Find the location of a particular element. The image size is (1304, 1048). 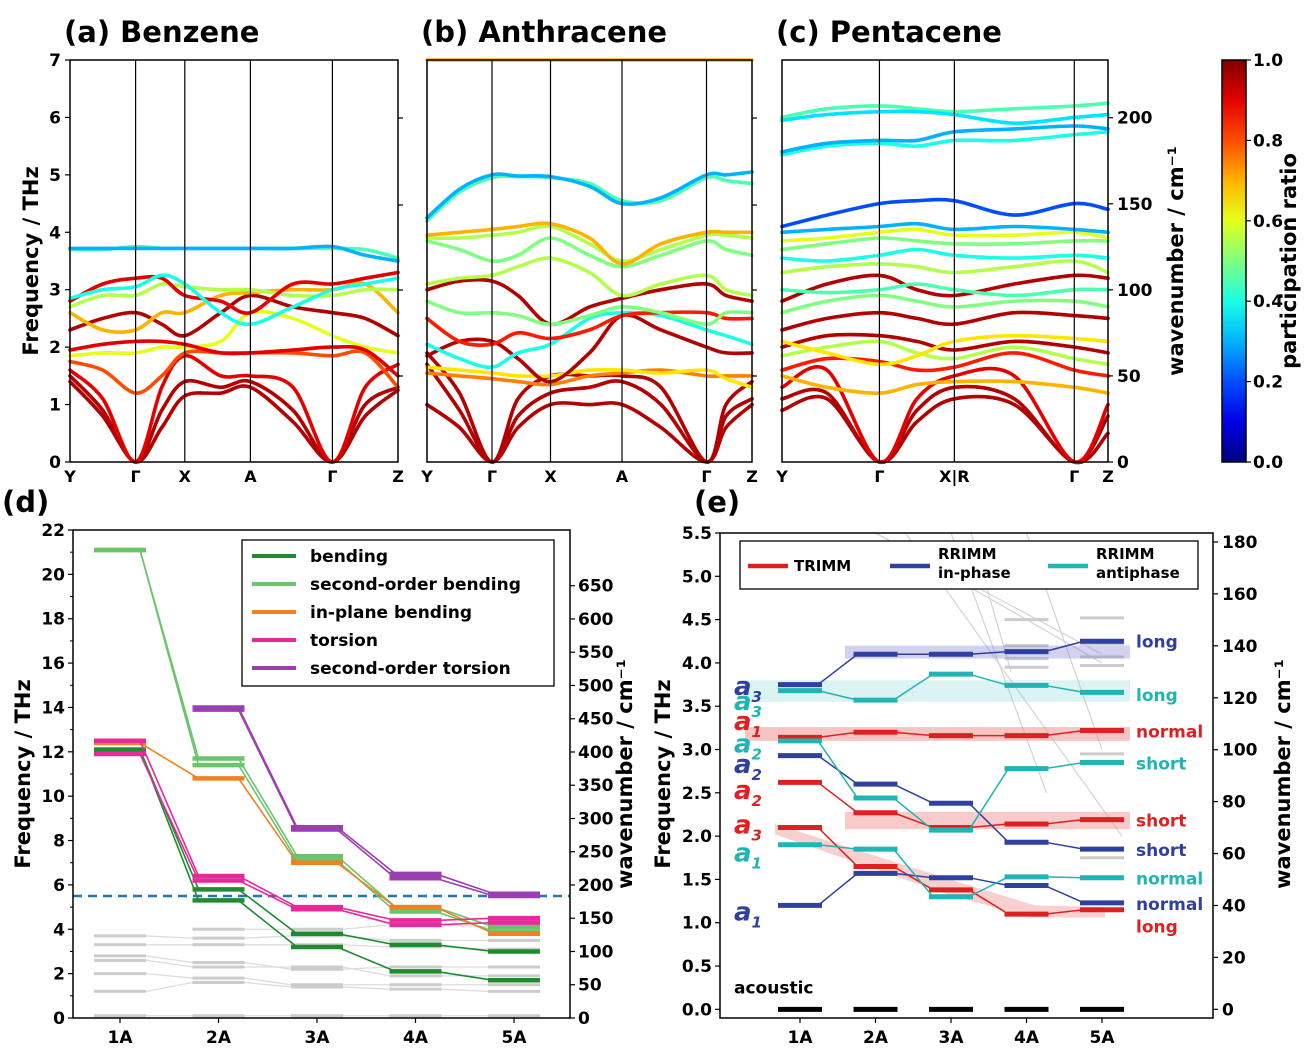

panel-title: (e) is located at coordinates (717, 502).